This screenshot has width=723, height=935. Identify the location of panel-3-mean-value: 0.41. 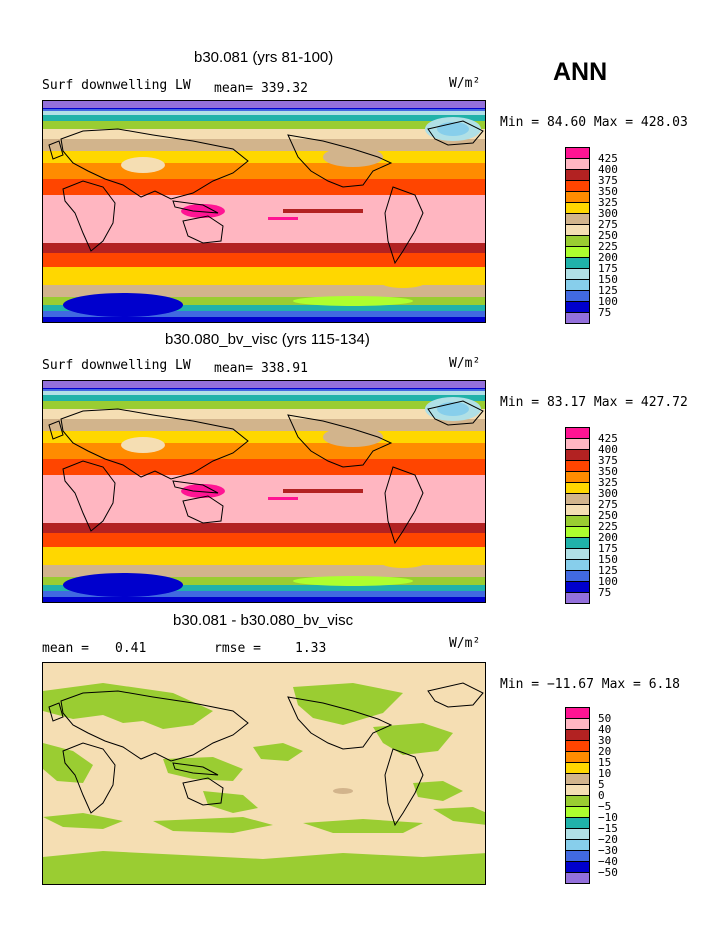
(131, 648).